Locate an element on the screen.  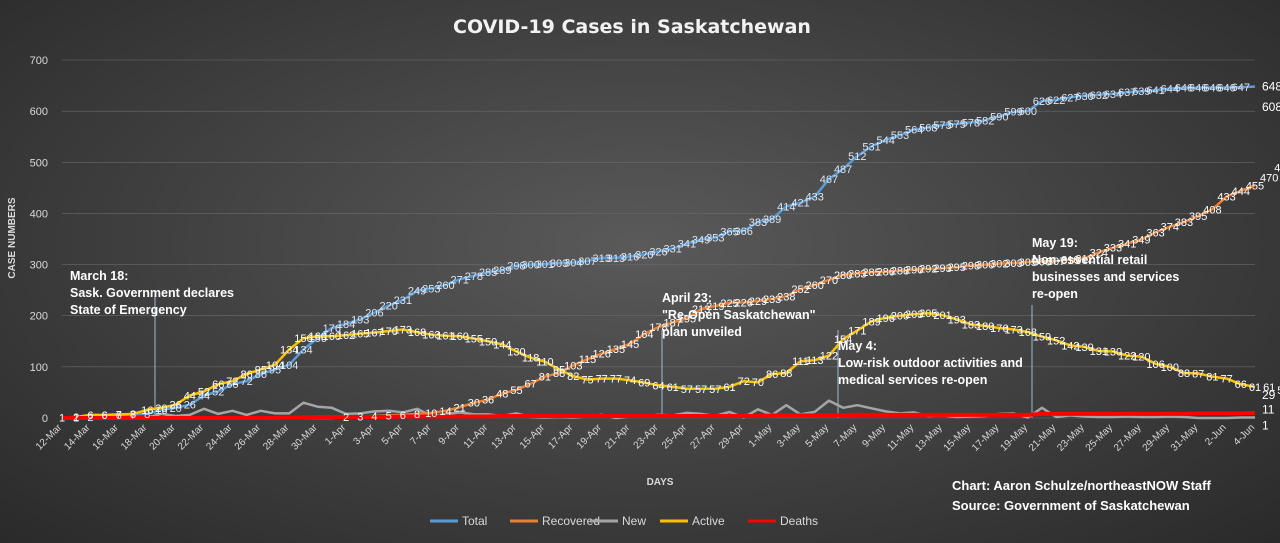
data-label-recovered: 135 is located at coordinates (616, 350).